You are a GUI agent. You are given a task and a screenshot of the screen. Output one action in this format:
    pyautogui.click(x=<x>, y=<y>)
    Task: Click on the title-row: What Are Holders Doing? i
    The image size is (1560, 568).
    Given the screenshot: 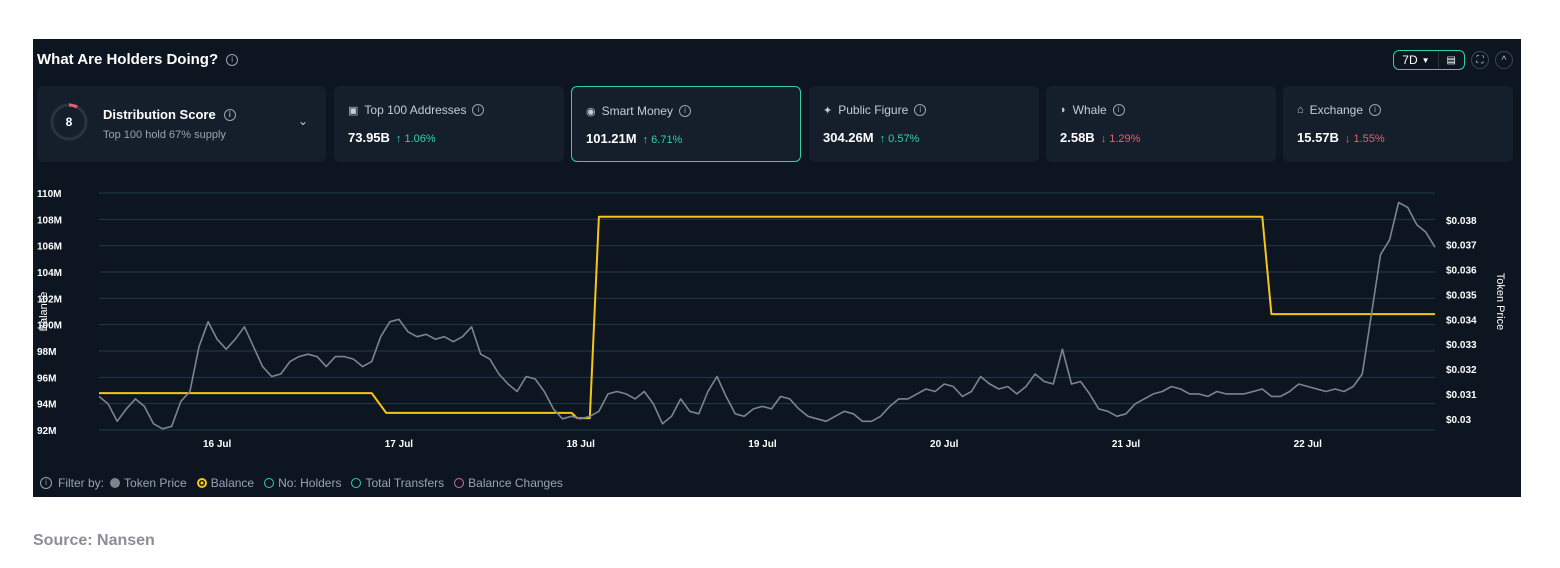 What is the action you would take?
    pyautogui.click(x=138, y=59)
    